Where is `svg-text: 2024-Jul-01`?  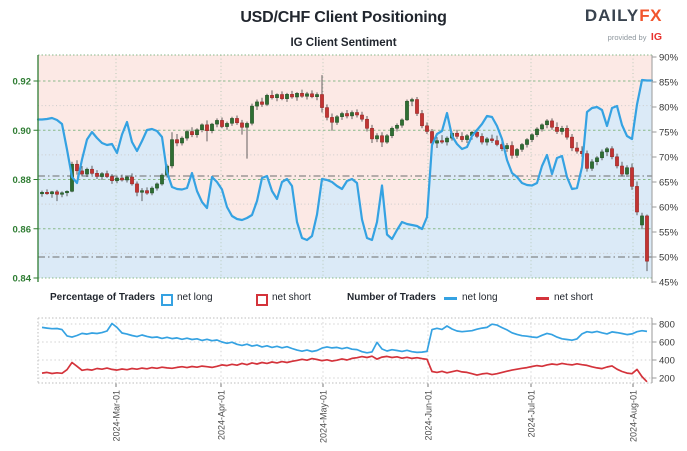
svg-text: 2024-Jul-01 is located at coordinates (532, 414).